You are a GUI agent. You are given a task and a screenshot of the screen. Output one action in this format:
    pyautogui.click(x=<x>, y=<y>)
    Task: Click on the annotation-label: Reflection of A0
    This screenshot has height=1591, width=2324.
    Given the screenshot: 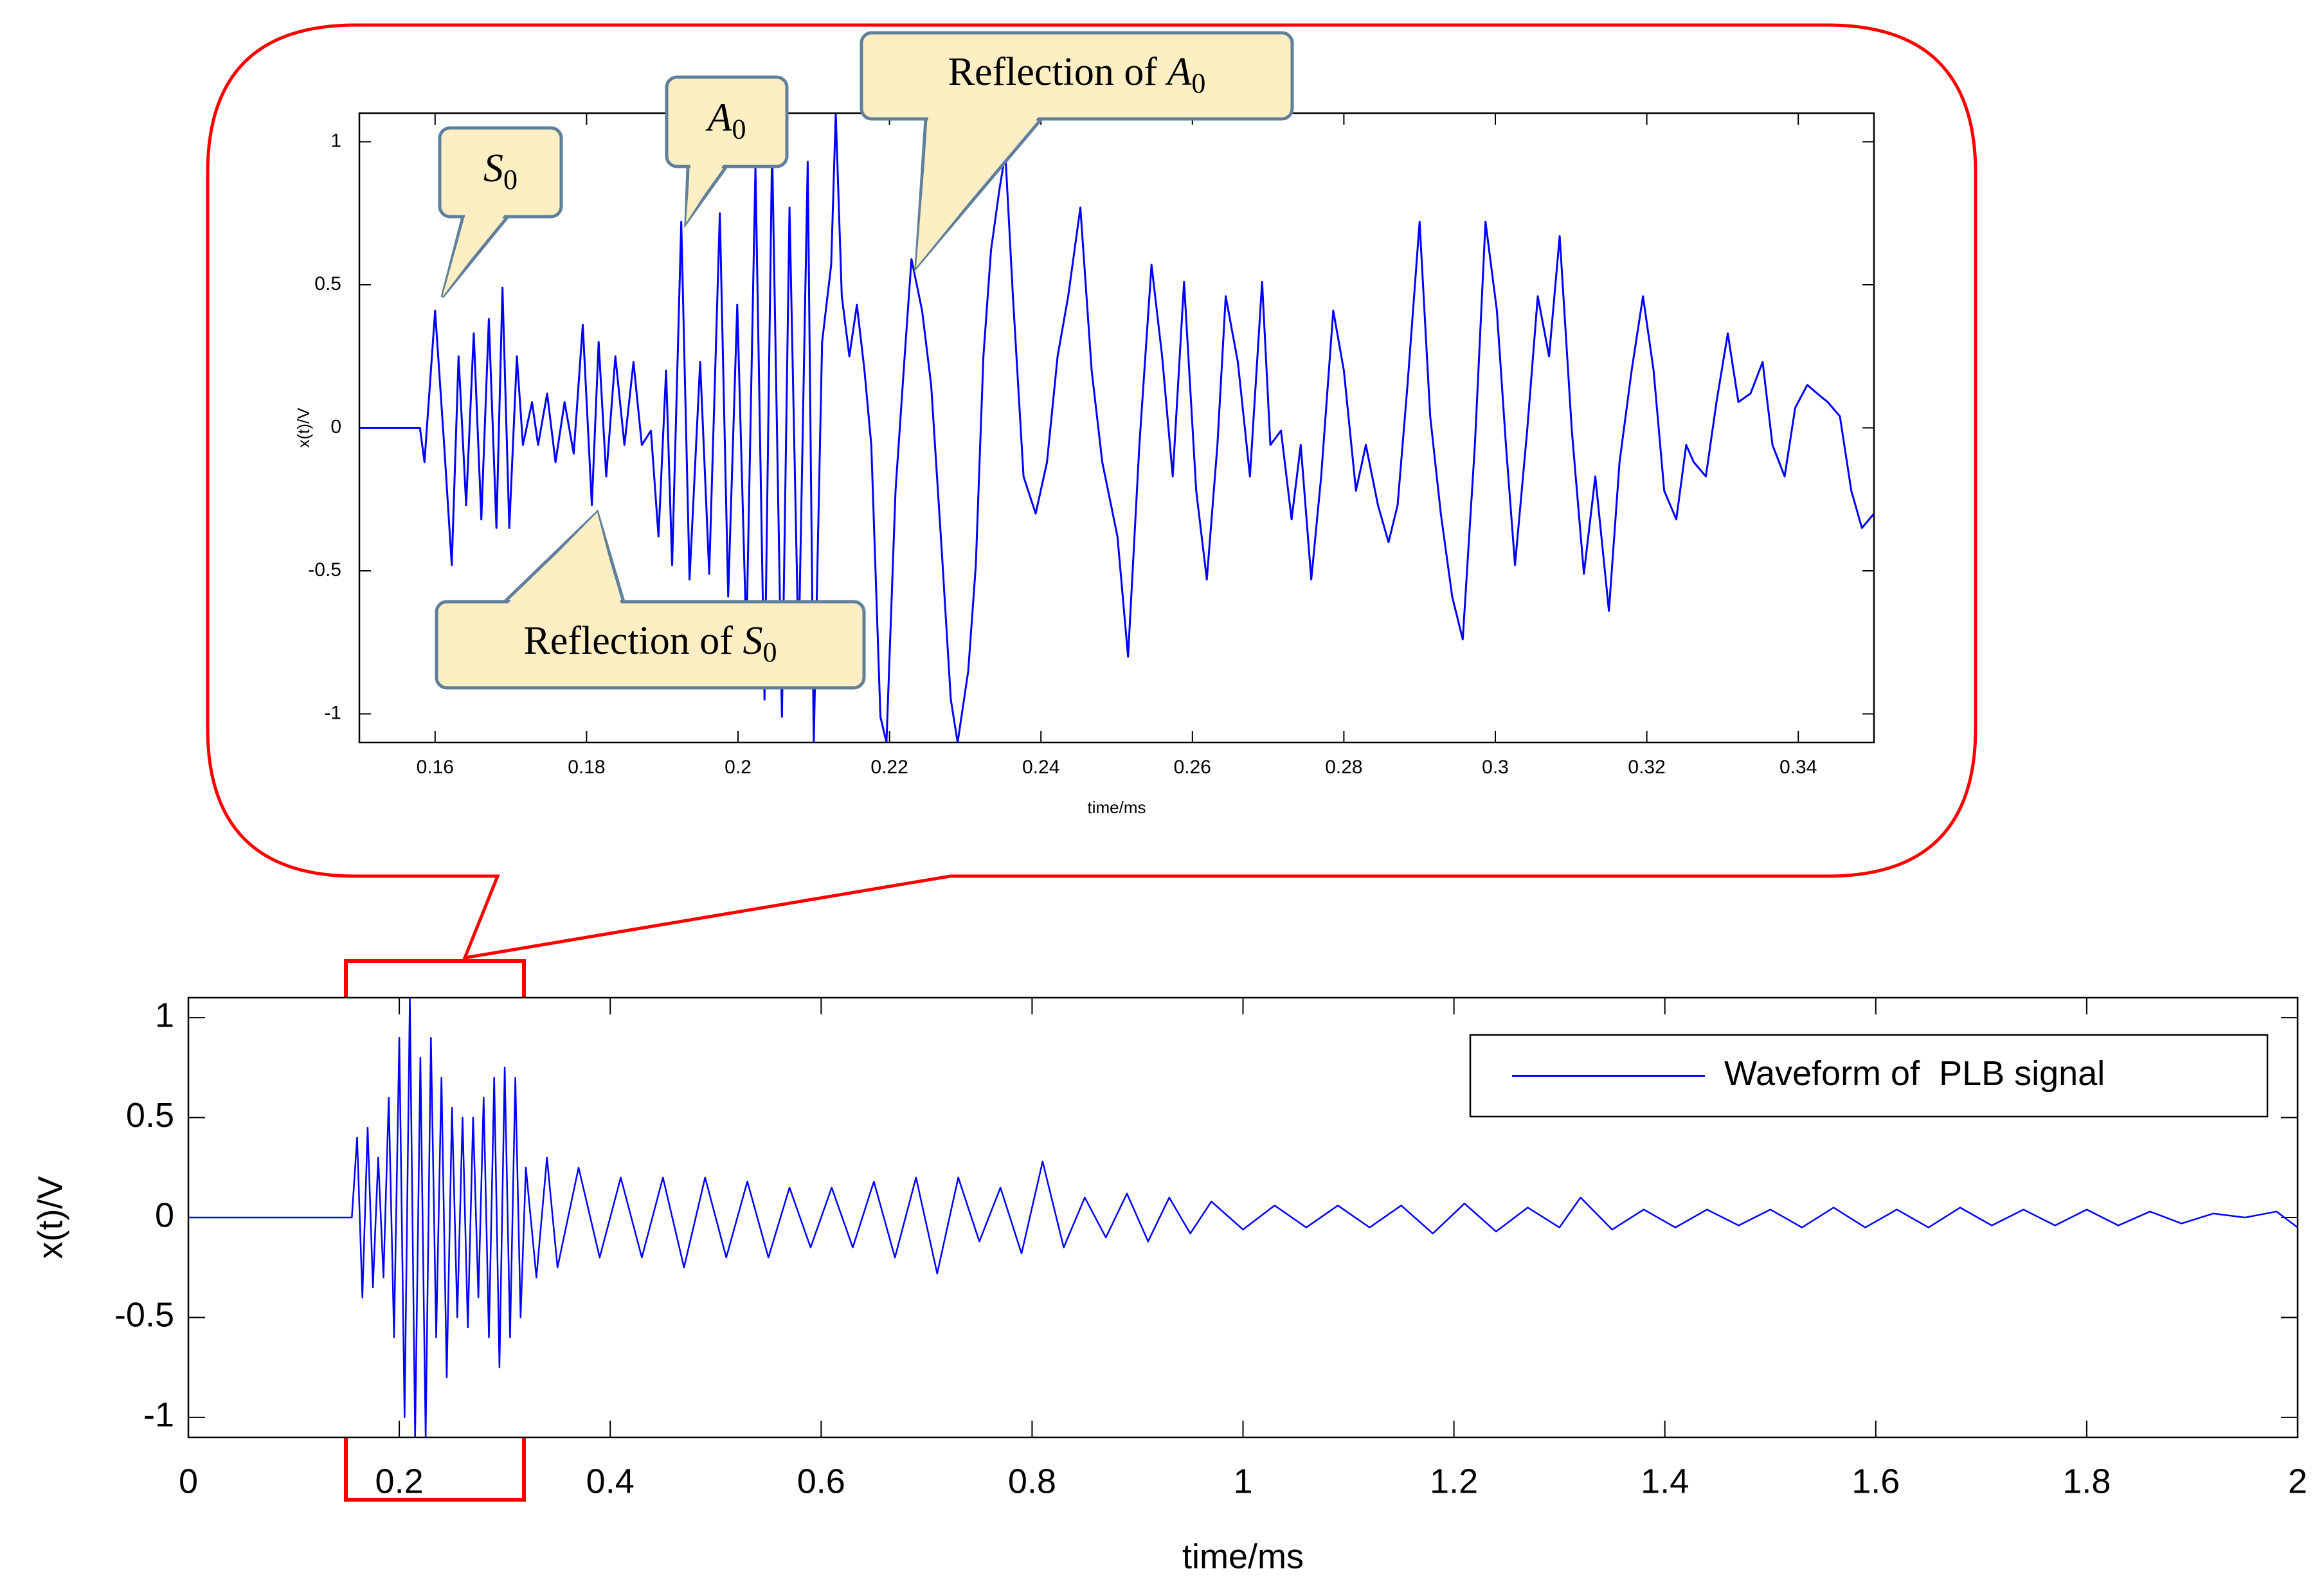 What is the action you would take?
    pyautogui.click(x=1077, y=75)
    